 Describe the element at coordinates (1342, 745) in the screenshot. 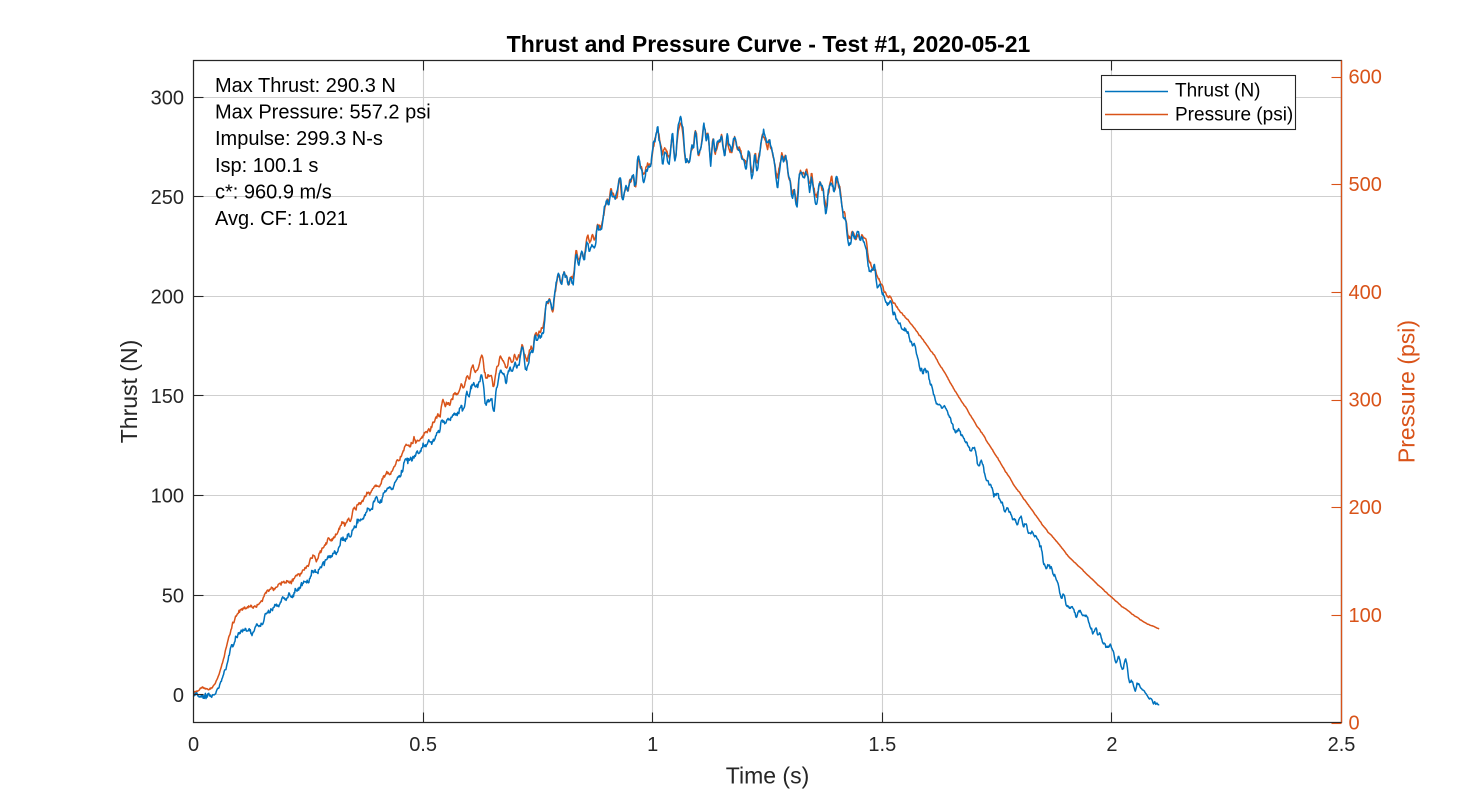

I see `svg-text: 2.5` at that location.